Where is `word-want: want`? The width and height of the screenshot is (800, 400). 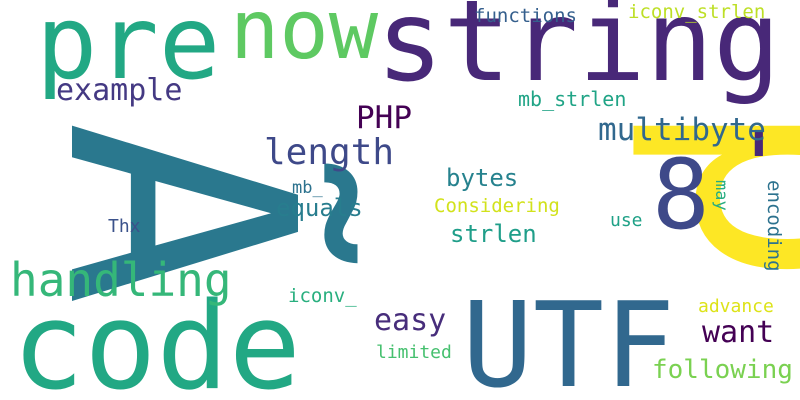 word-want: want is located at coordinates (738, 332).